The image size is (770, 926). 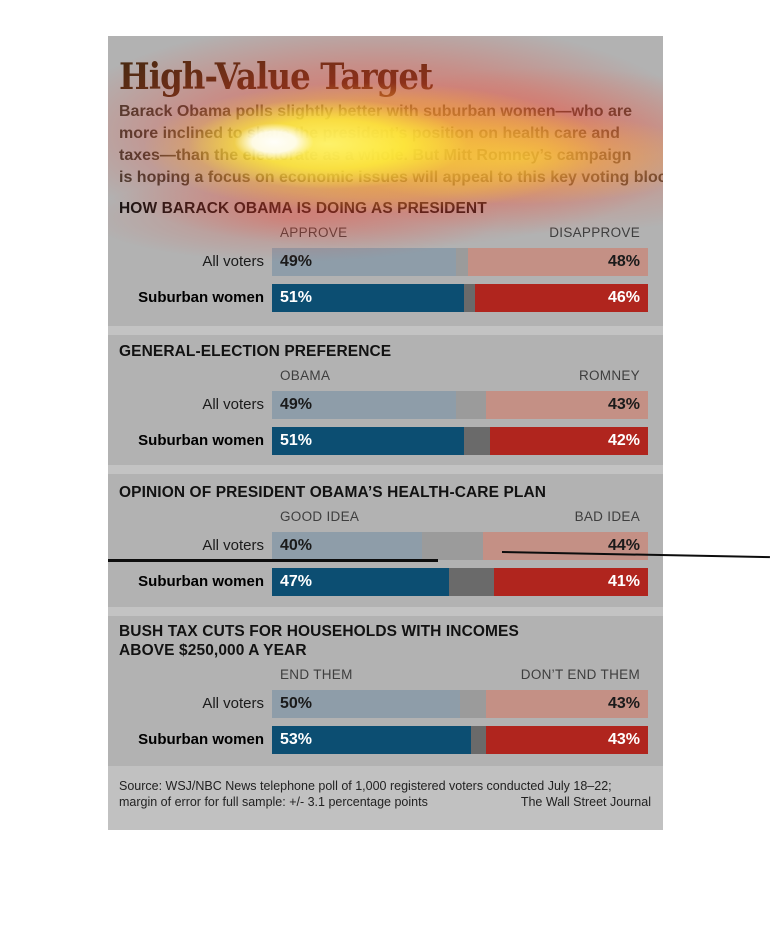 I want to click on section-title: HOW BARACK OBAMA IS DOING AS PRESIDENT, so click(x=391, y=208).